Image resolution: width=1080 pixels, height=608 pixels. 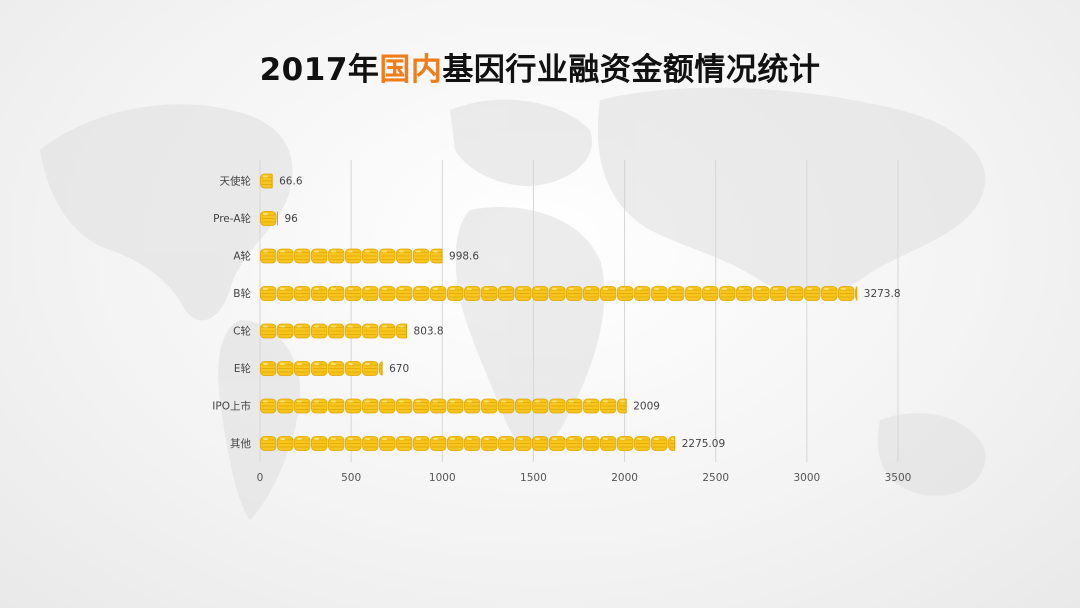 I want to click on value-label: 998.6, so click(x=464, y=257).